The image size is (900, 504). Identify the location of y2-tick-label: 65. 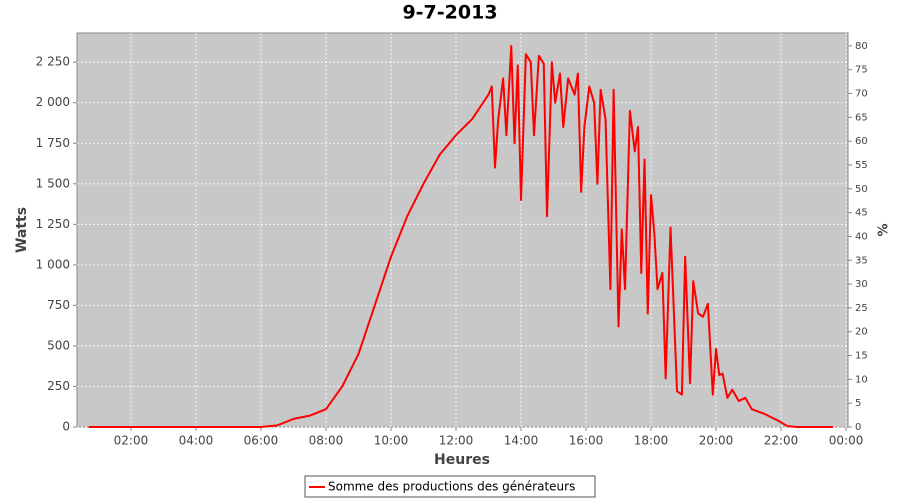
(861, 117).